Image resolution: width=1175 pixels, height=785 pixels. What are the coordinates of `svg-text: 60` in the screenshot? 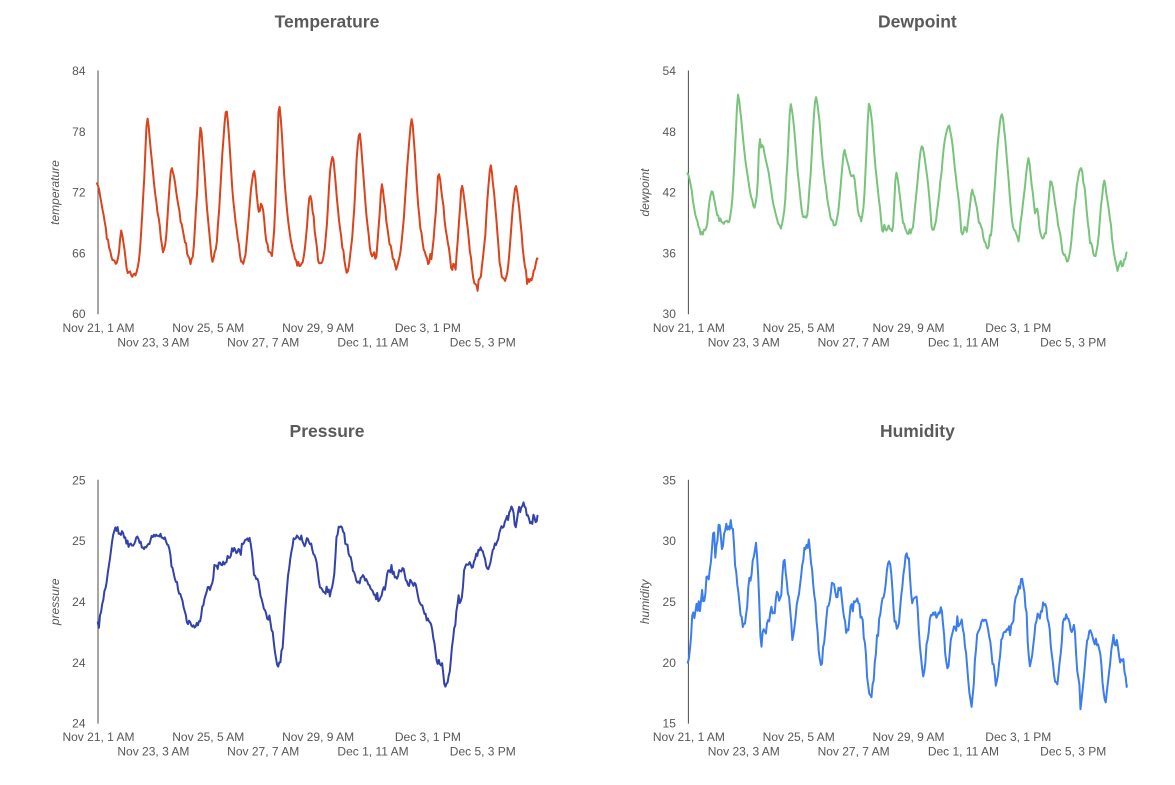 It's located at (79, 314).